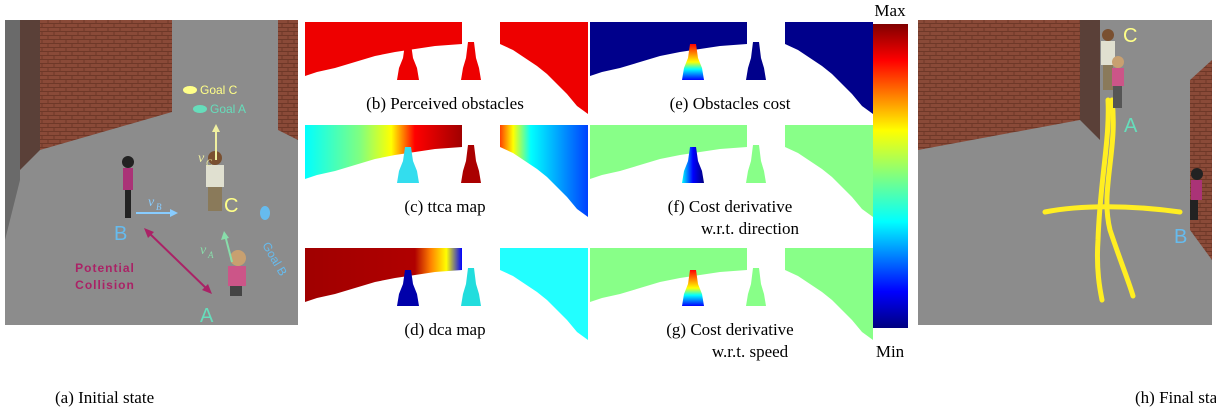 This screenshot has width=1216, height=412. I want to click on velocity-subscript: B, so click(159, 207).